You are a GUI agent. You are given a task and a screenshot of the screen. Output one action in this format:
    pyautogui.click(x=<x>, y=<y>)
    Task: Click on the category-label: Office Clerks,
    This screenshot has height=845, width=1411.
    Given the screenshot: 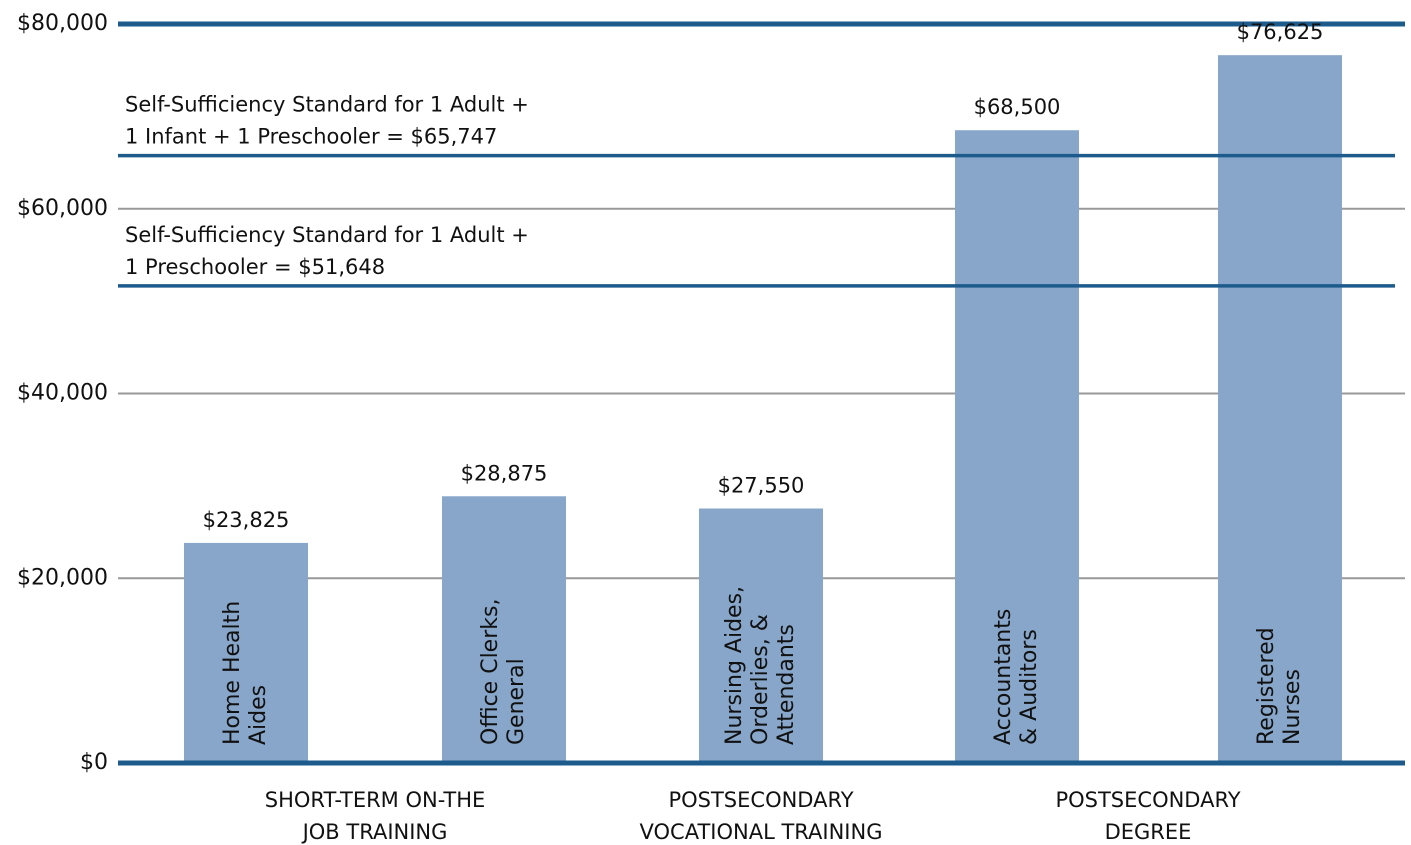 What is the action you would take?
    pyautogui.click(x=490, y=672)
    